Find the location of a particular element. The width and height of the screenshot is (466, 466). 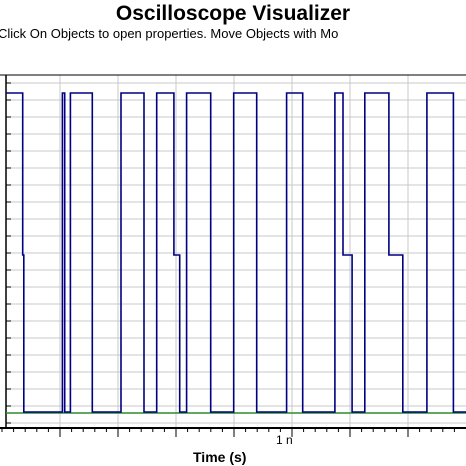

page-title: Oscilloscope Visualizer is located at coordinates (233, 13).